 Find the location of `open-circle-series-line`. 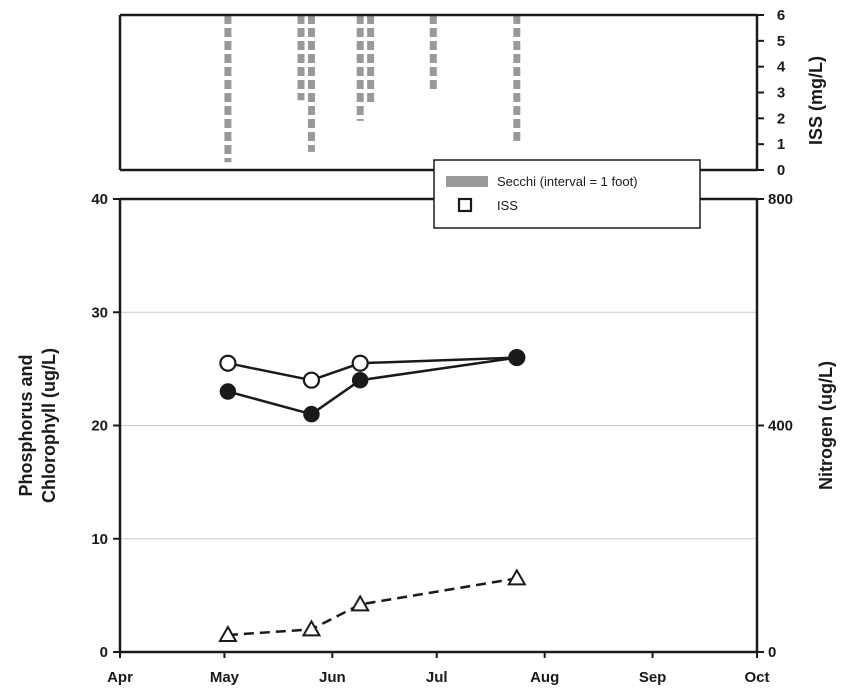

open-circle-series-line is located at coordinates (372, 369).